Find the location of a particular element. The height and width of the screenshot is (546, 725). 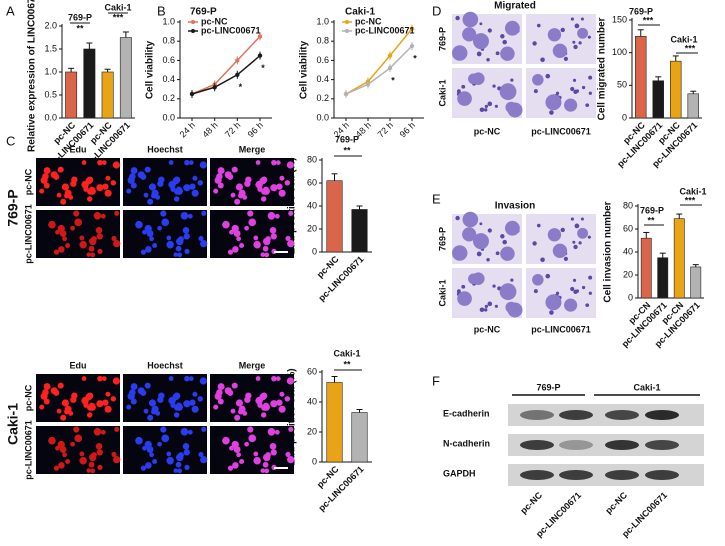

protein-label: E-cadherin is located at coordinates (466, 413).